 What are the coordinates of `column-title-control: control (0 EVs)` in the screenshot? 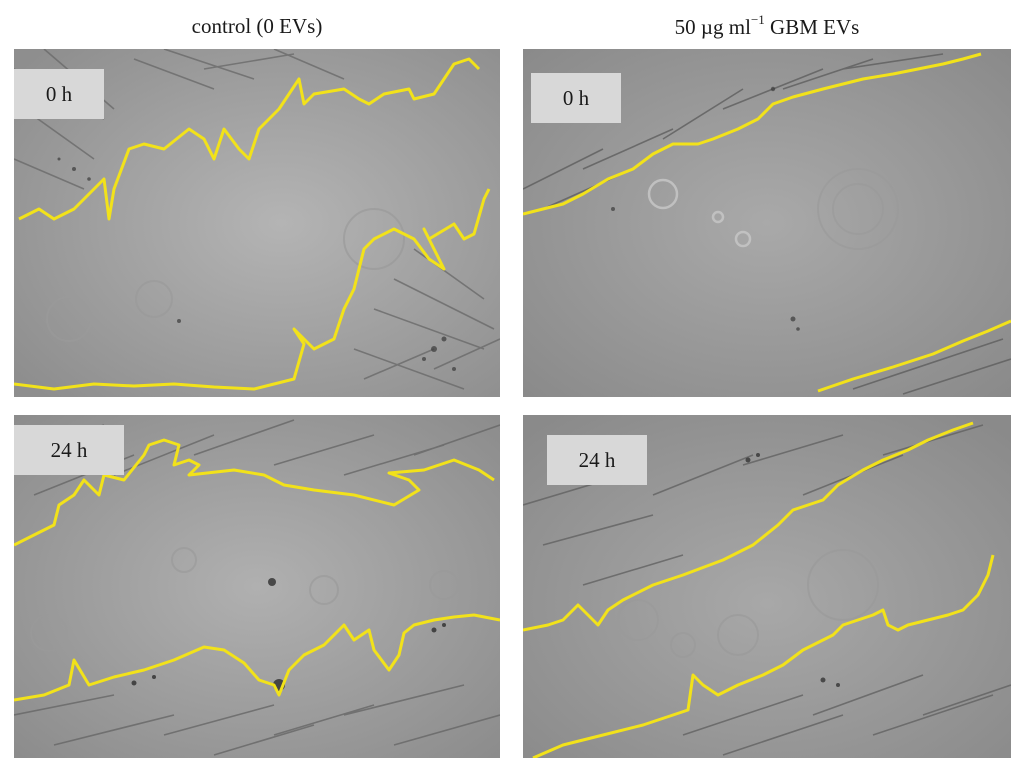 It's located at (257, 26).